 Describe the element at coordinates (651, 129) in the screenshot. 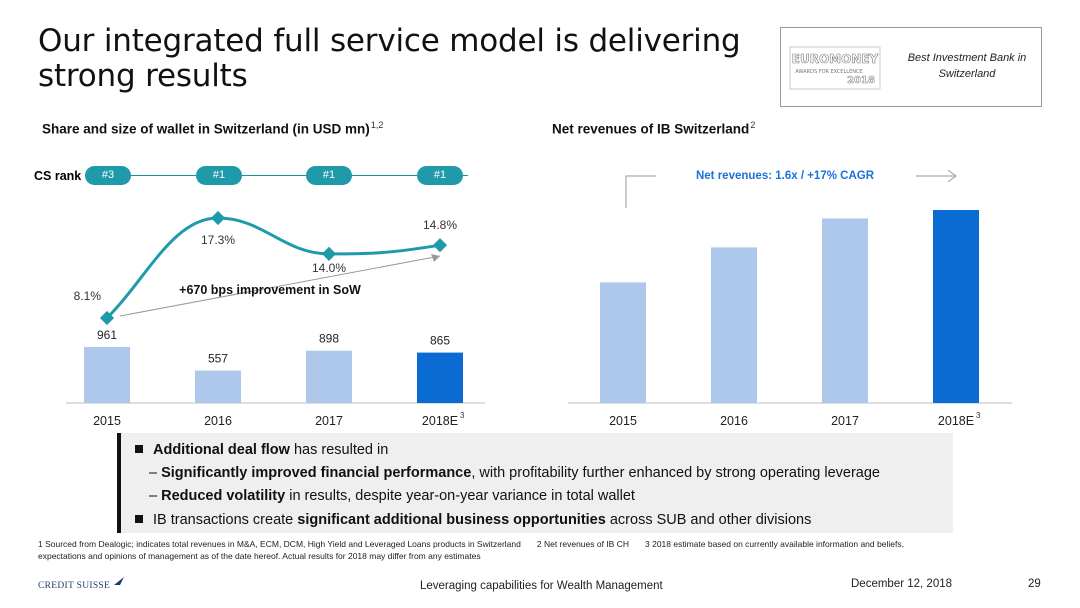

I see `right-chart-title-text: Net revenues of IB Switzerland` at that location.